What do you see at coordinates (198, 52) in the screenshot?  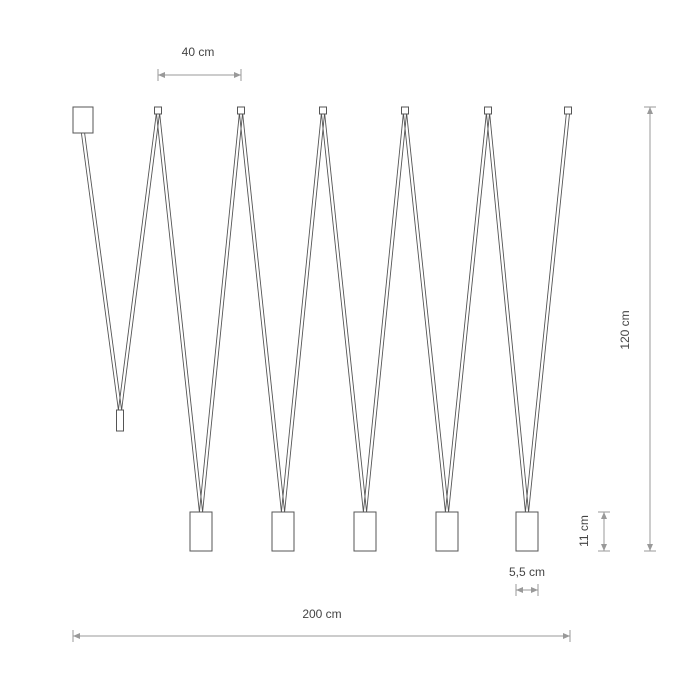 I see `spacing-label: 40 cm` at bounding box center [198, 52].